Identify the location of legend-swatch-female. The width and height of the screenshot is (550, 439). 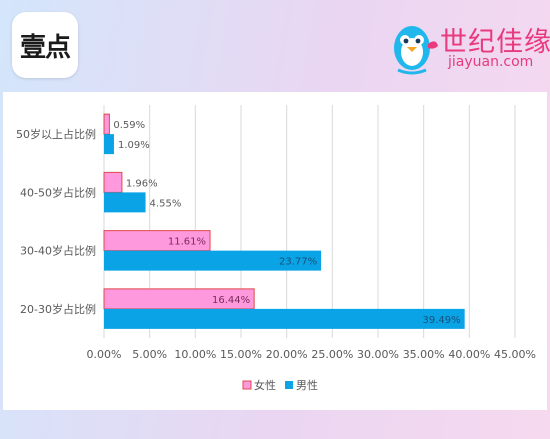
(247, 385).